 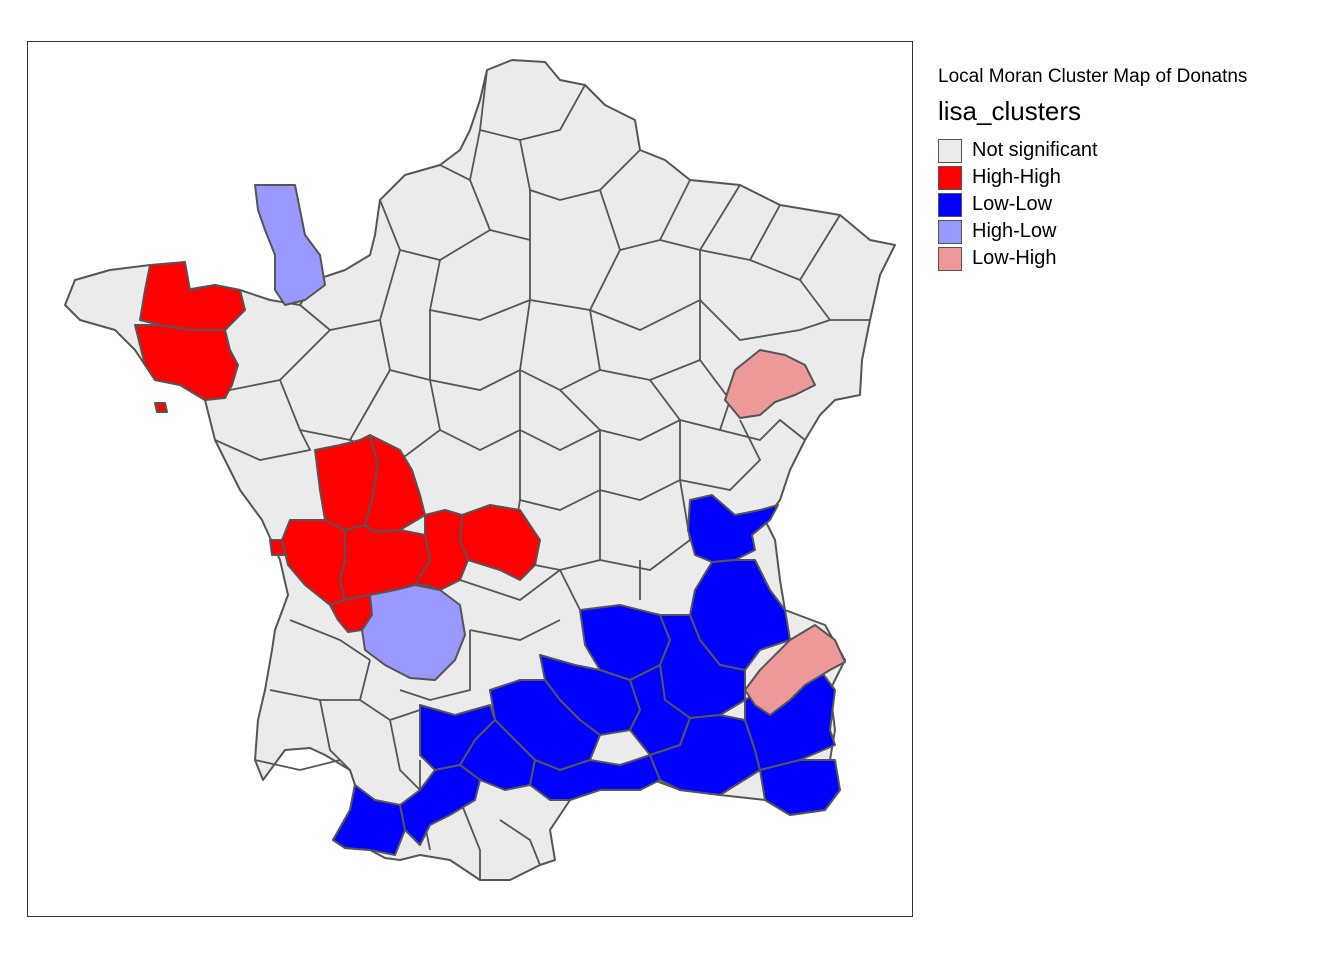 I want to click on legend-label: Low-High, so click(x=1014, y=258).